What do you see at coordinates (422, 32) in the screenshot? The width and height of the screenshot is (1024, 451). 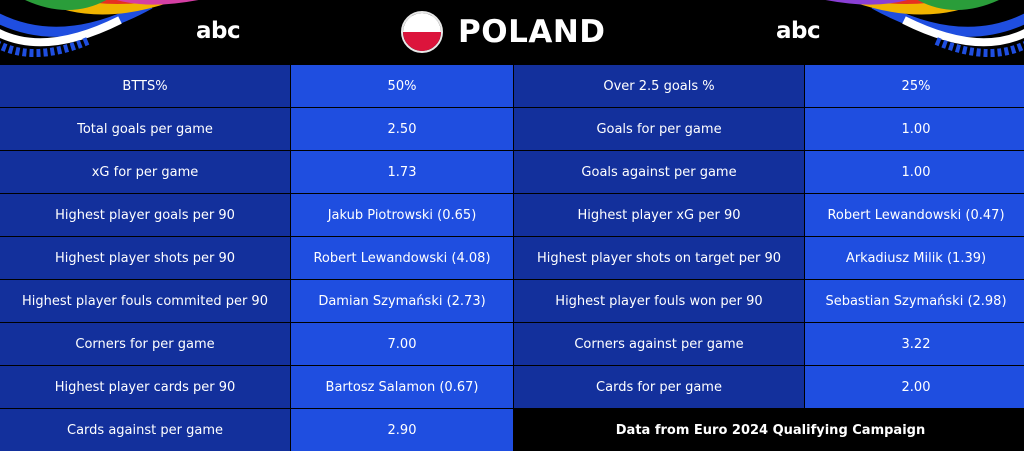 I see `poland-flag-icon` at bounding box center [422, 32].